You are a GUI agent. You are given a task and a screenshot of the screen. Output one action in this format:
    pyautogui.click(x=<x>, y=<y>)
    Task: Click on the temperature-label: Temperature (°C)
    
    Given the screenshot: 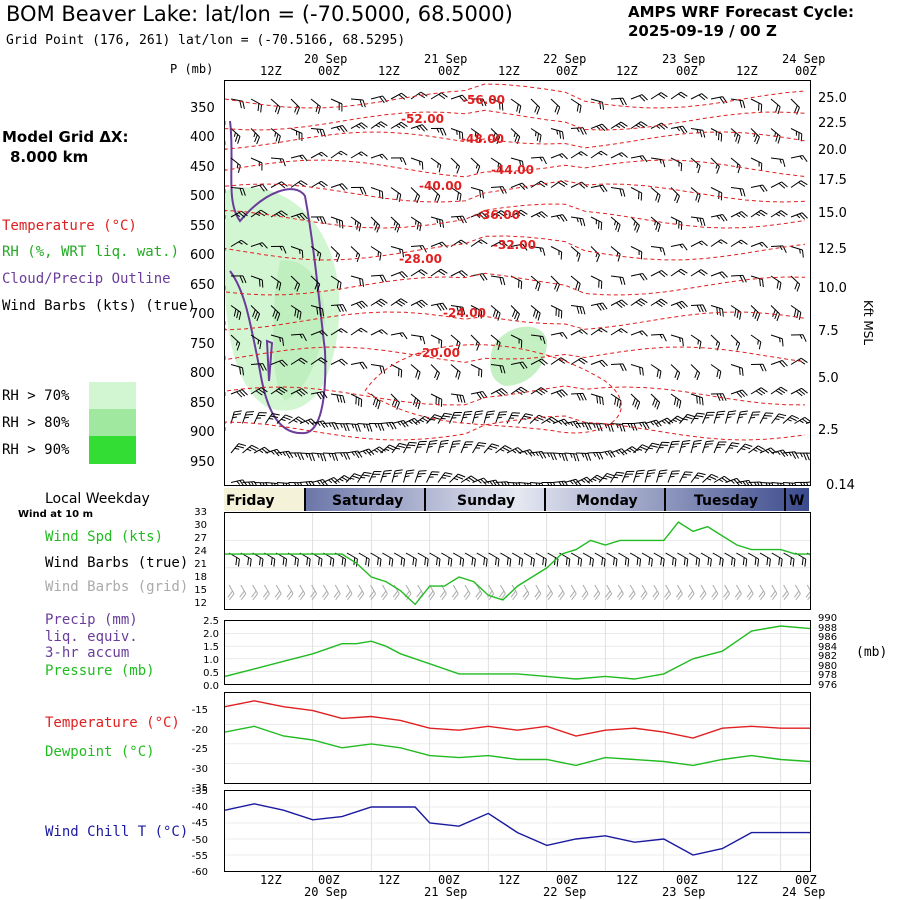 What is the action you would take?
    pyautogui.click(x=112, y=723)
    